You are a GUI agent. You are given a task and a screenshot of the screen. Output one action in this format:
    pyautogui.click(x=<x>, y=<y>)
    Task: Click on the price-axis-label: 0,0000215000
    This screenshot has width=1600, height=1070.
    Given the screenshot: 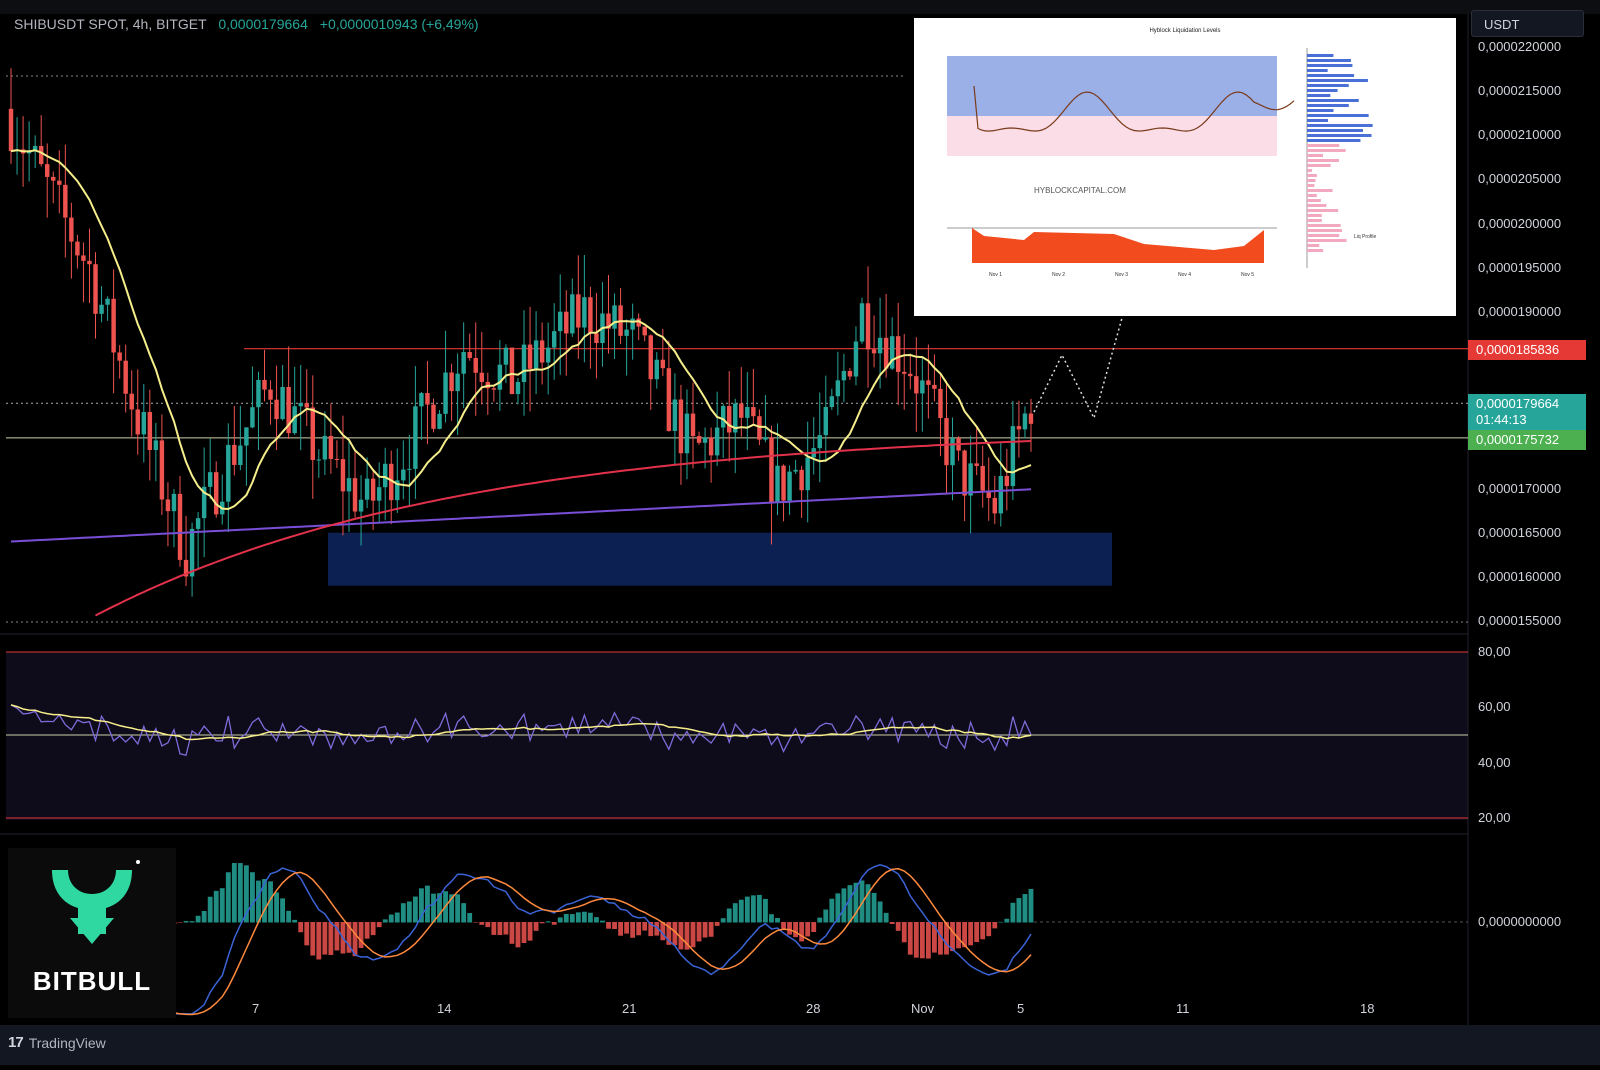 What is the action you would take?
    pyautogui.click(x=1520, y=91)
    